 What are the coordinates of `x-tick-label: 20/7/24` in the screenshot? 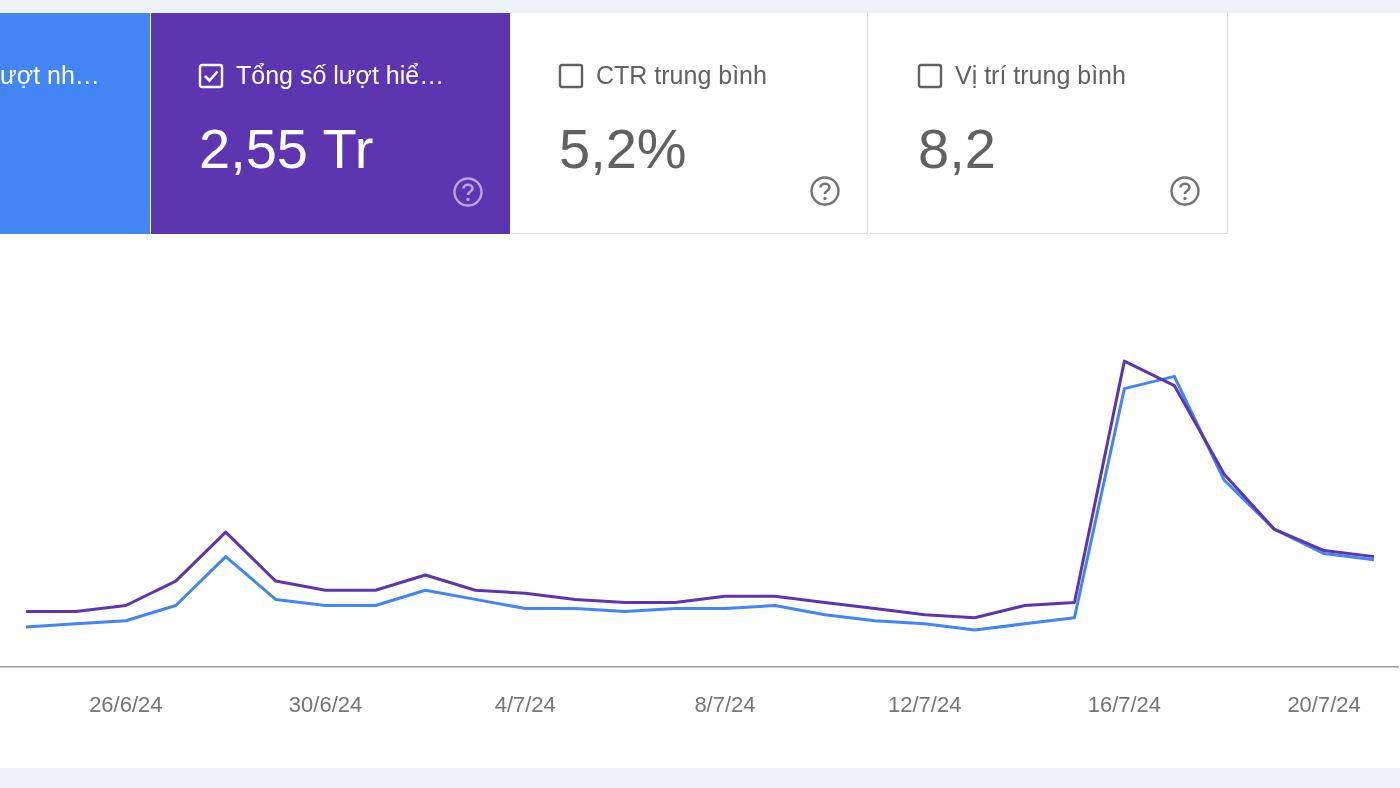 It's located at (1324, 704).